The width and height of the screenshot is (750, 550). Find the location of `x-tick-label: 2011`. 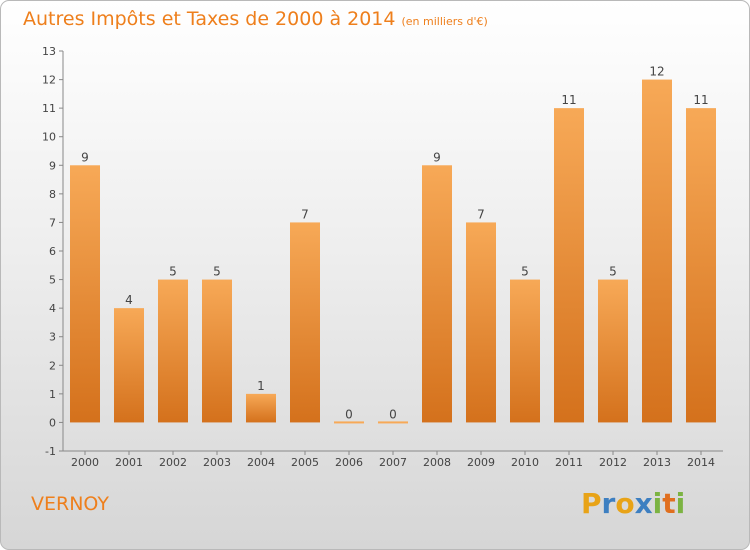

x-tick-label: 2011 is located at coordinates (569, 462).